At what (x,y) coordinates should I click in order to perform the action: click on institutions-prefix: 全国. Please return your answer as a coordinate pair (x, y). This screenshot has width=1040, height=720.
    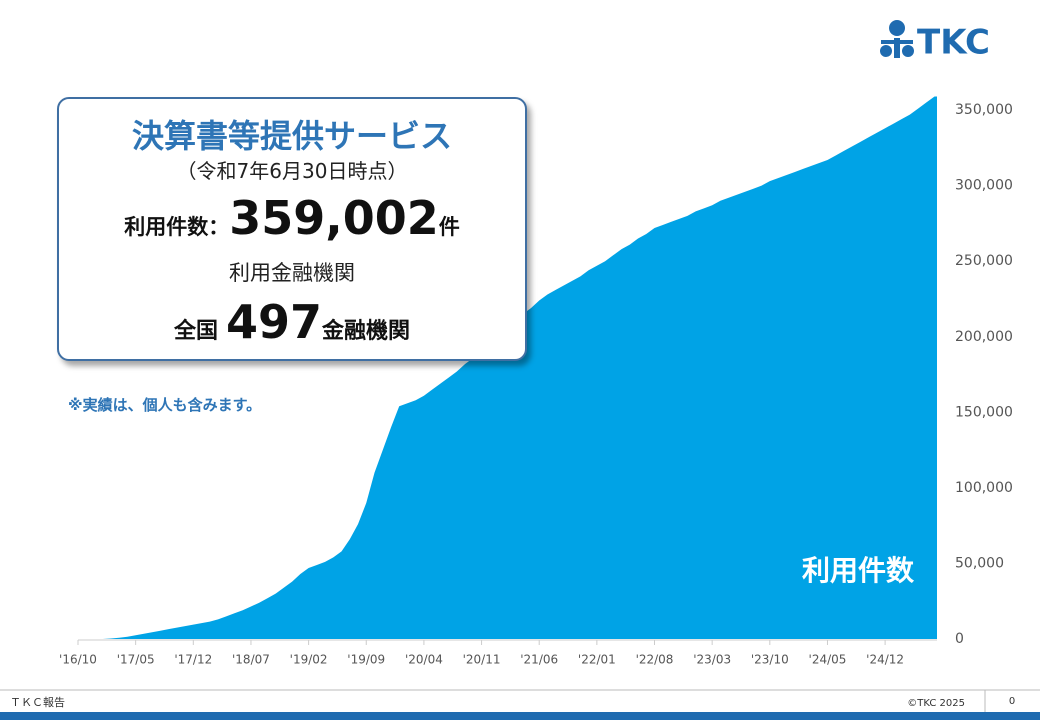
    Looking at the image, I should click on (195, 331).